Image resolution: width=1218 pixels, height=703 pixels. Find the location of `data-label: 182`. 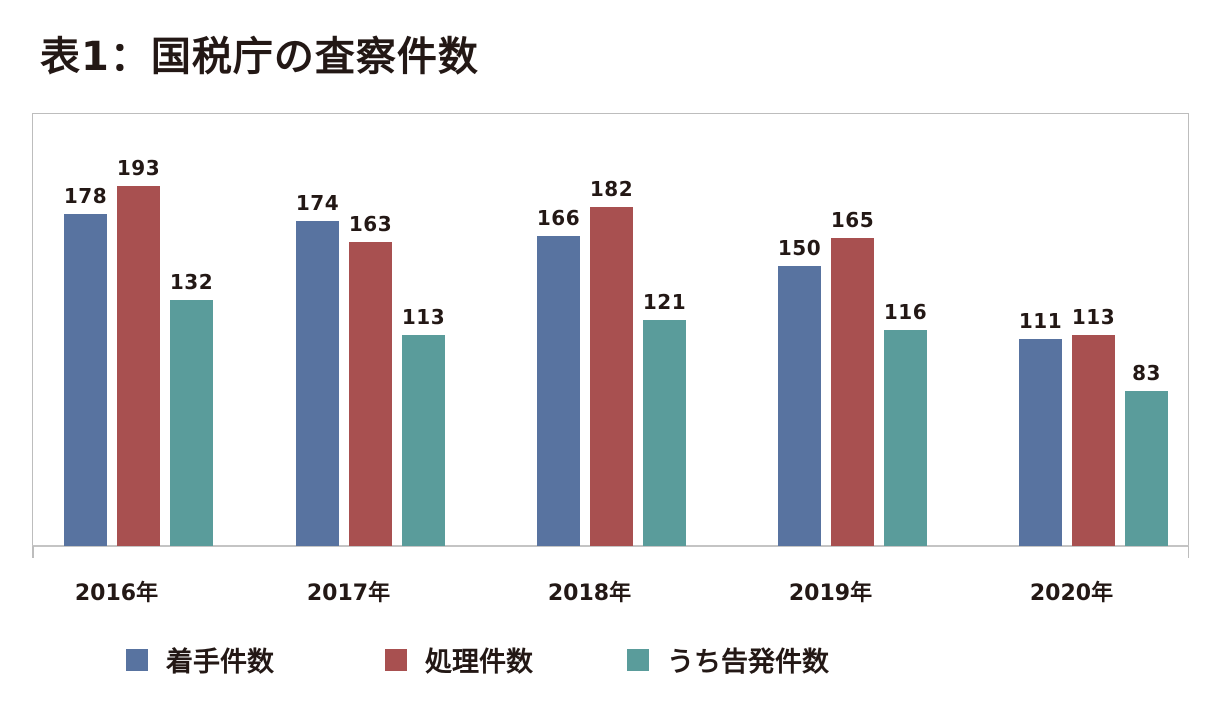

data-label: 182 is located at coordinates (611, 188).